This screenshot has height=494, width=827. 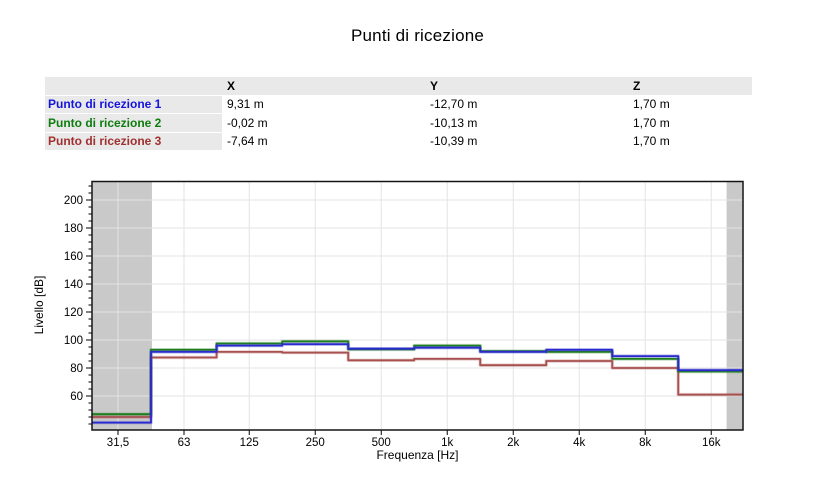 What do you see at coordinates (249, 443) in the screenshot?
I see `svg-text: 125` at bounding box center [249, 443].